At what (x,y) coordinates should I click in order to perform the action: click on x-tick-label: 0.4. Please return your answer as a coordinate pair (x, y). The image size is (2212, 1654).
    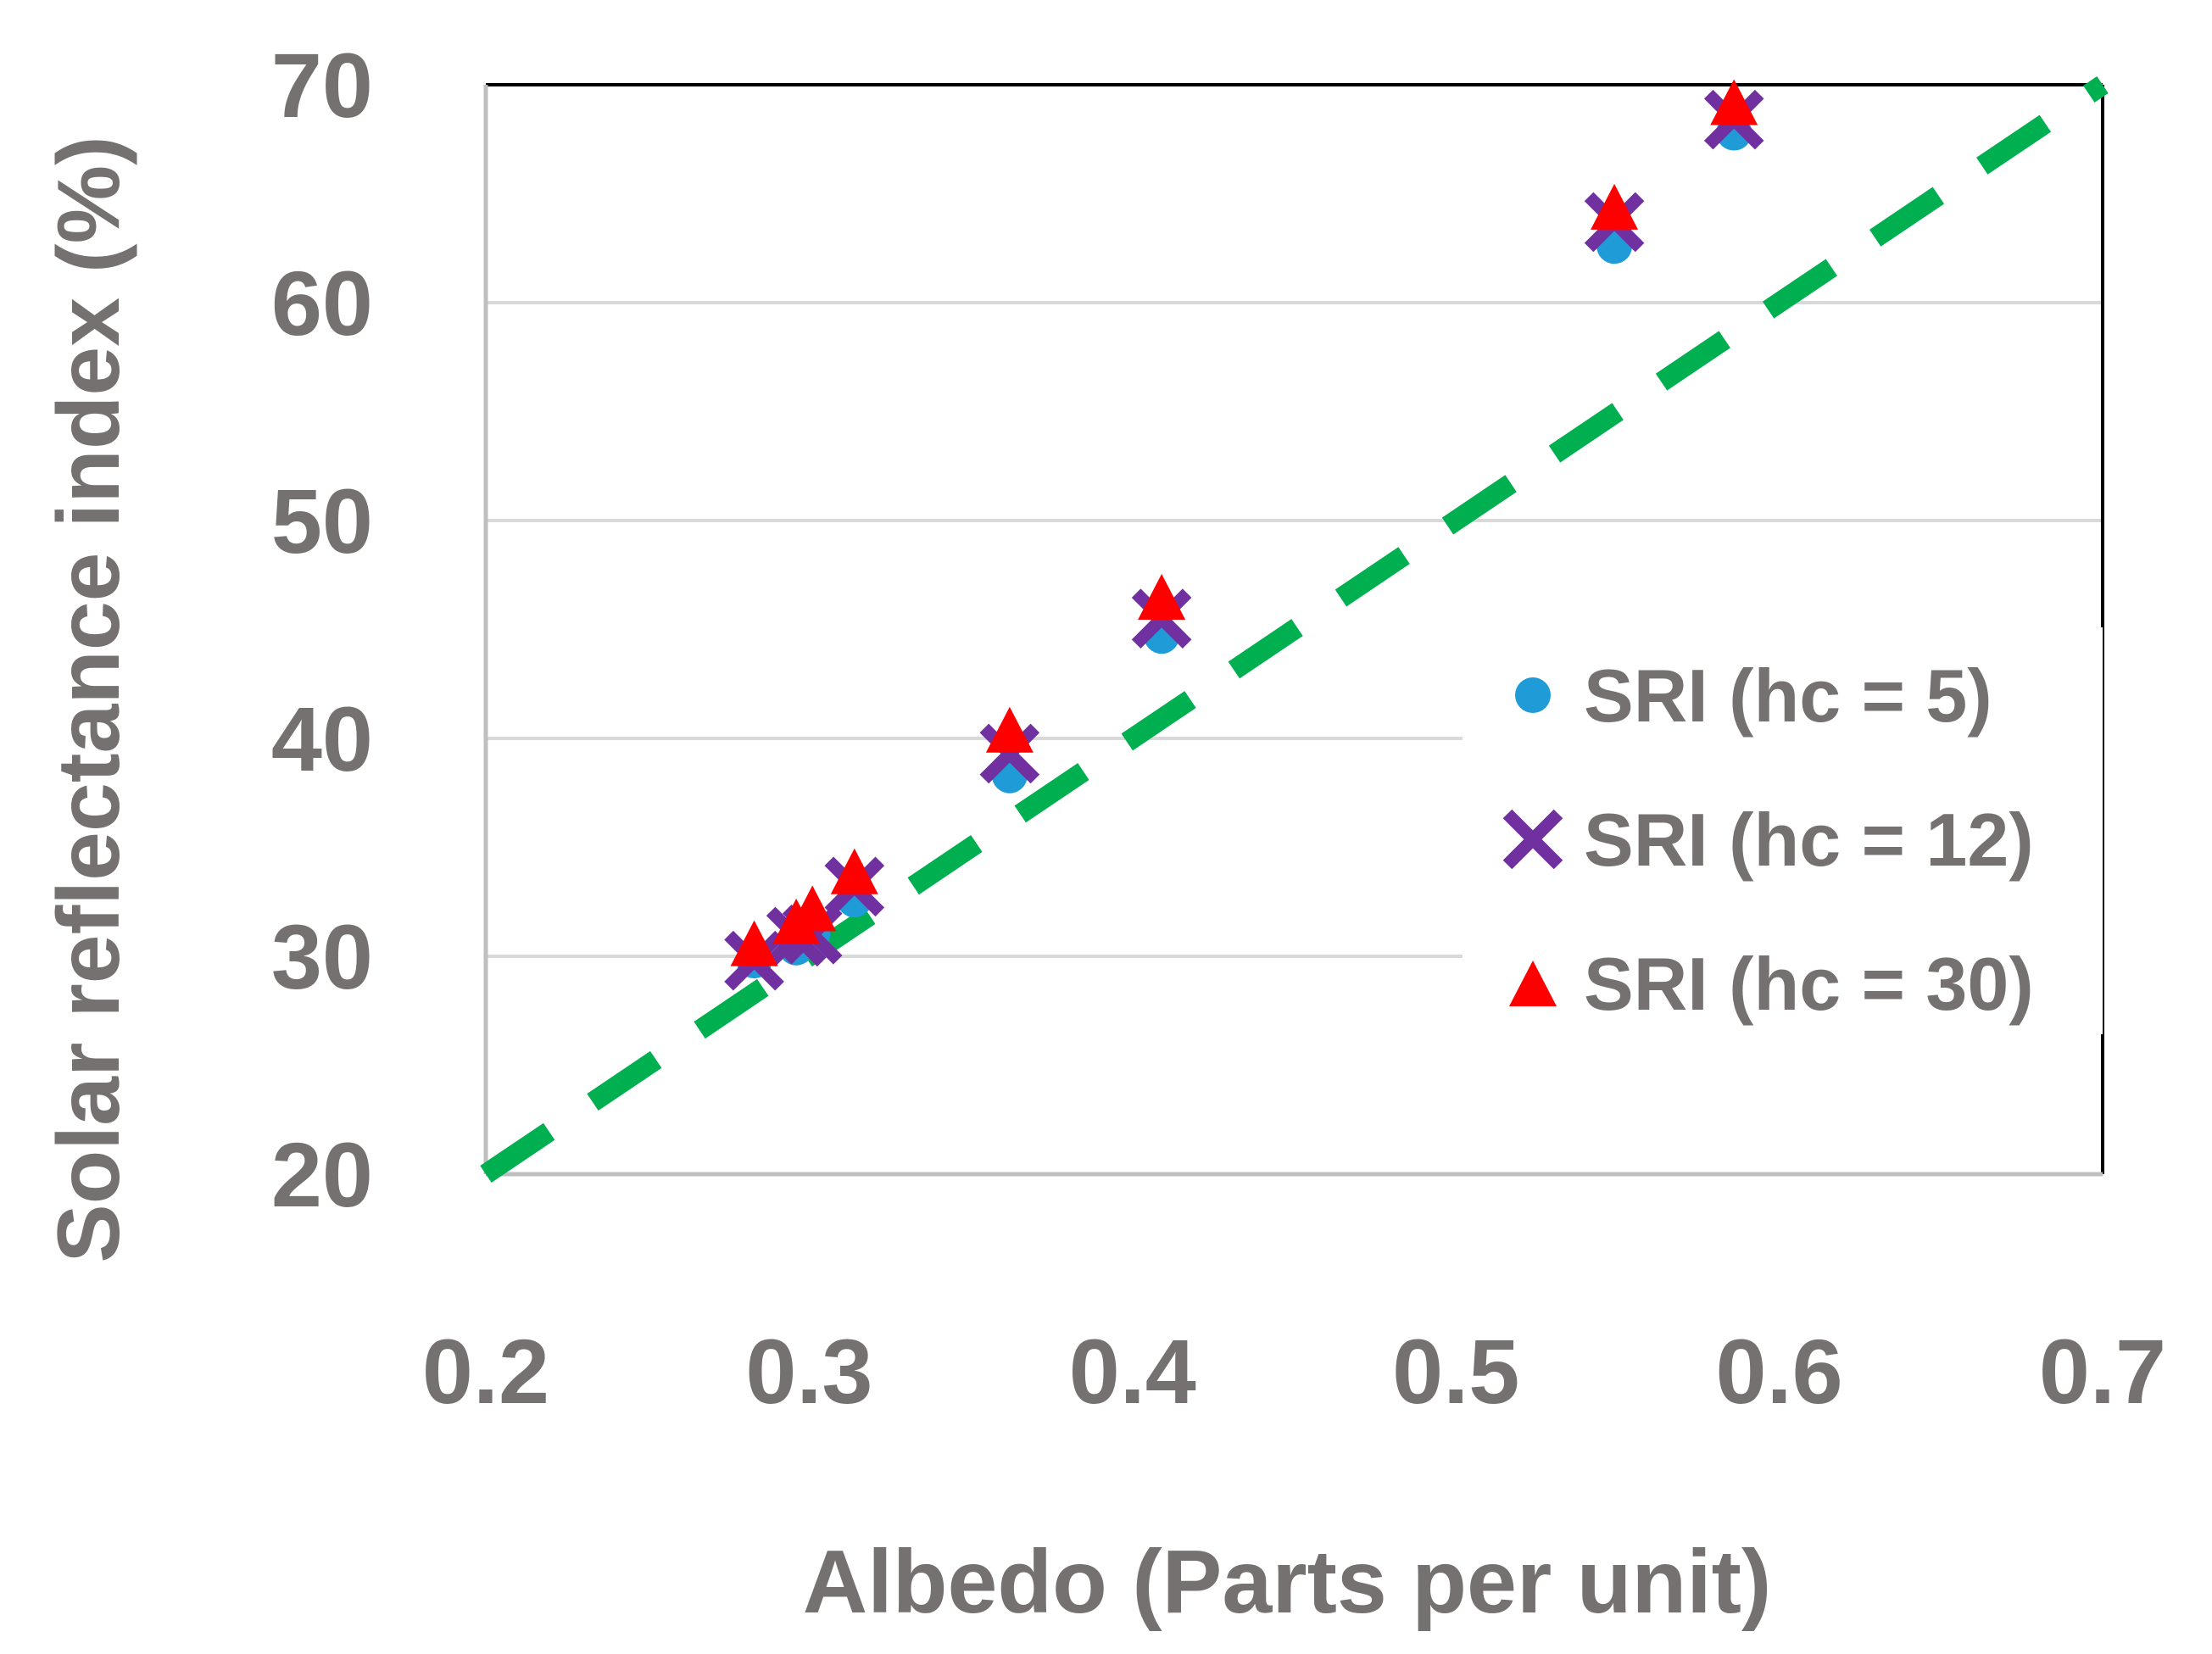
    Looking at the image, I should click on (1132, 1371).